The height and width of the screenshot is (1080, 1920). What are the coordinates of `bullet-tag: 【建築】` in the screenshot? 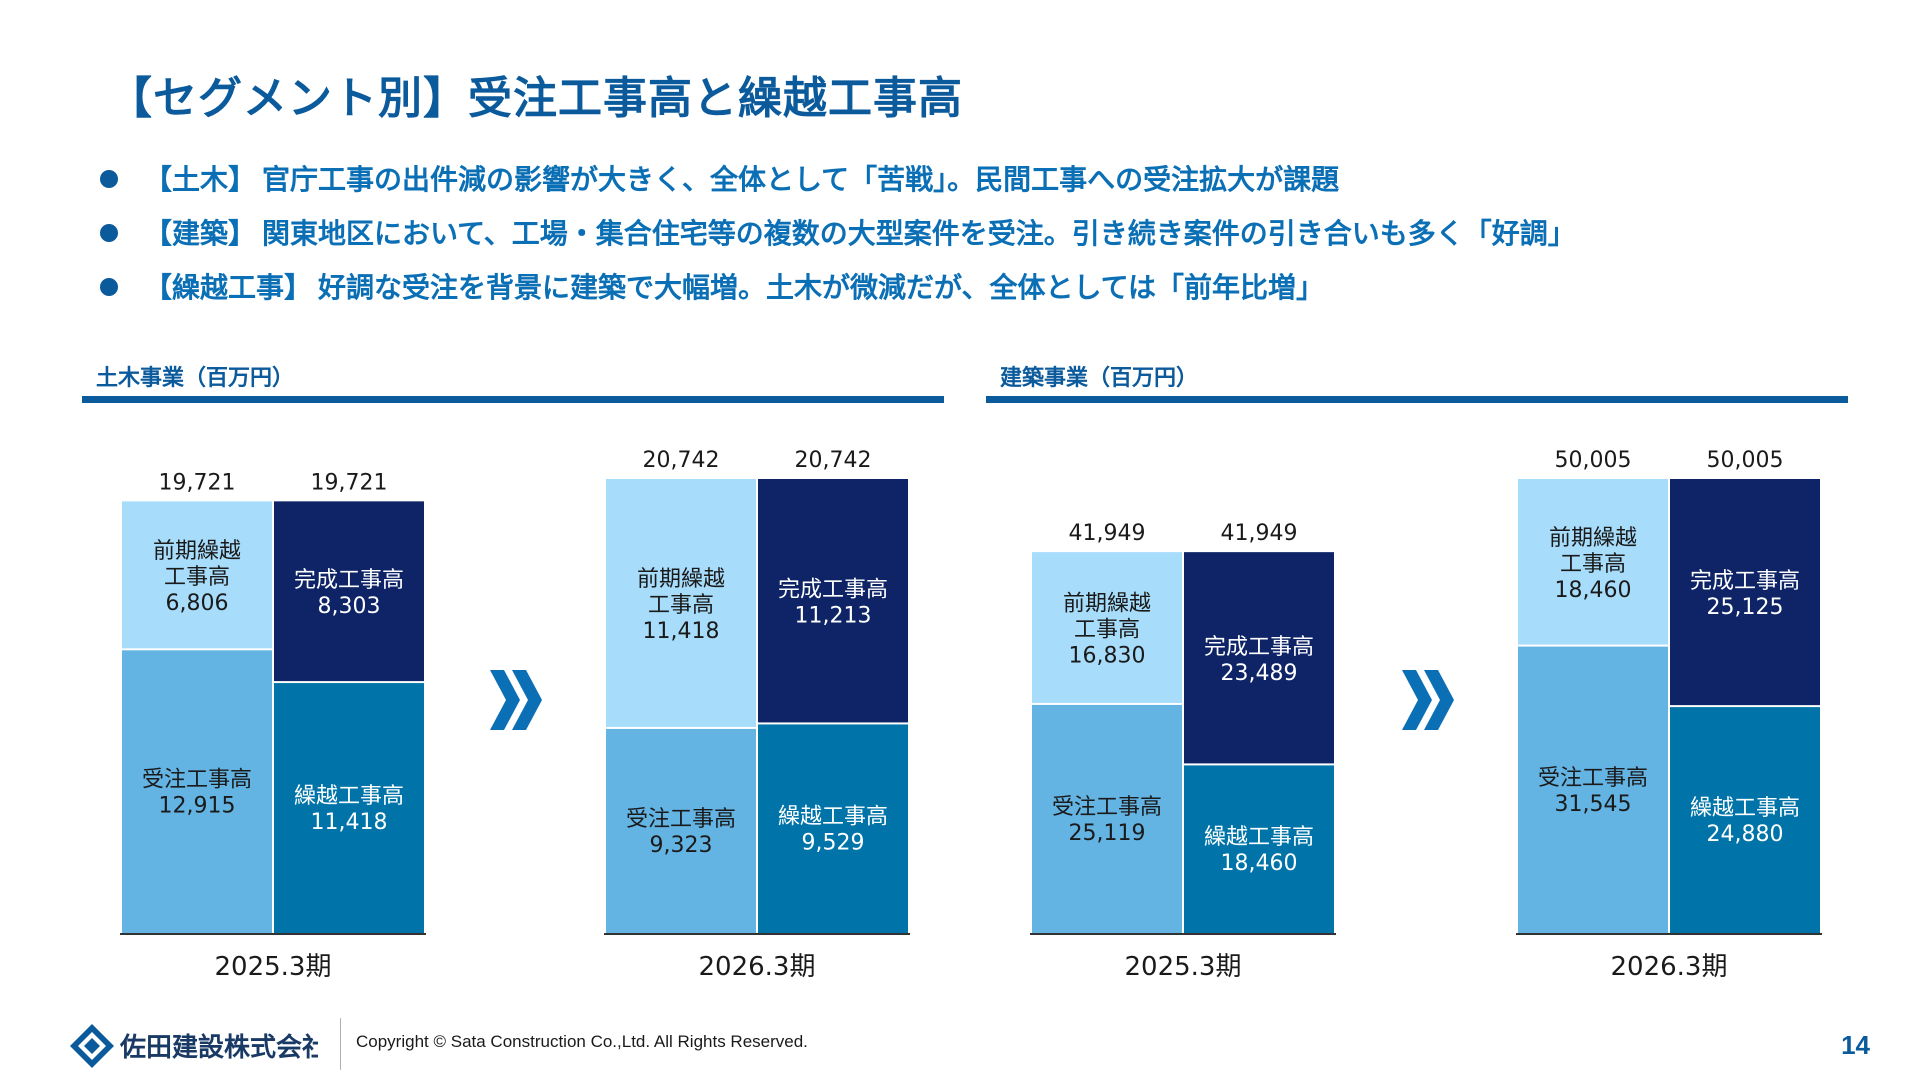 It's located at (200, 233).